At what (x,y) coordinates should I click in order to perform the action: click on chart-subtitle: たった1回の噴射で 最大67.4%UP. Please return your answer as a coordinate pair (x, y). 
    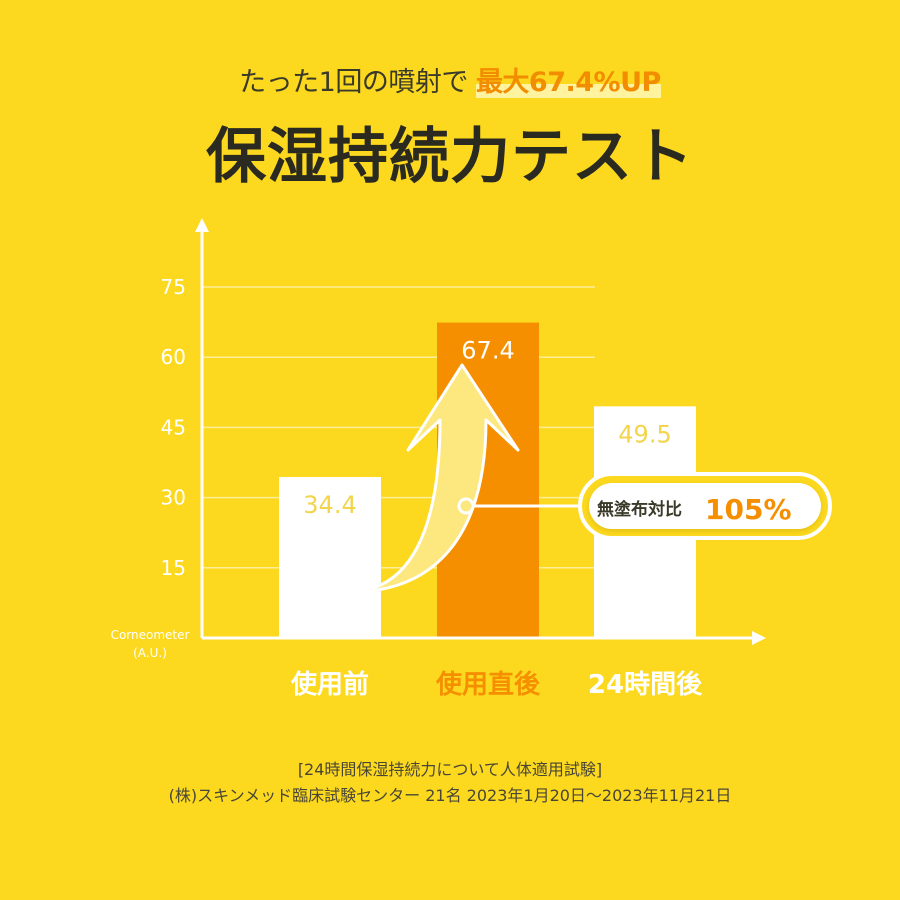
    Looking at the image, I should click on (450, 79).